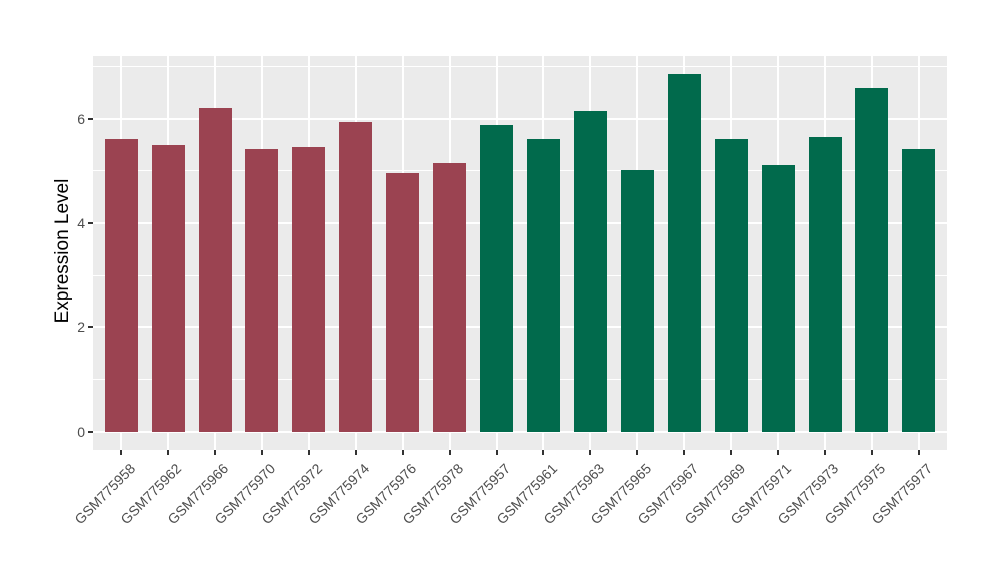 The height and width of the screenshot is (580, 1000). What do you see at coordinates (872, 260) in the screenshot?
I see `bar-GSM775975` at bounding box center [872, 260].